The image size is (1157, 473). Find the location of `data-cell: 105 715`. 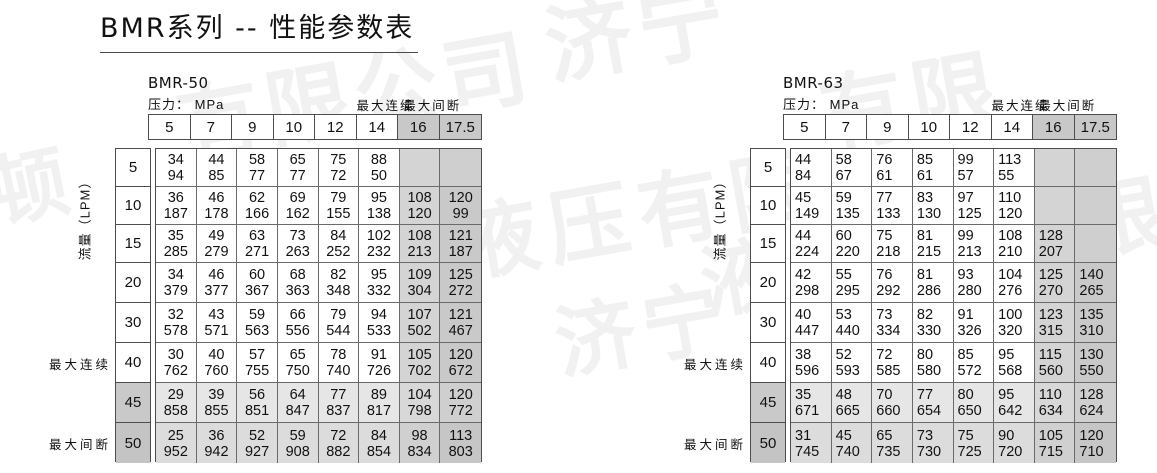

data-cell: 105 715 is located at coordinates (1055, 443).